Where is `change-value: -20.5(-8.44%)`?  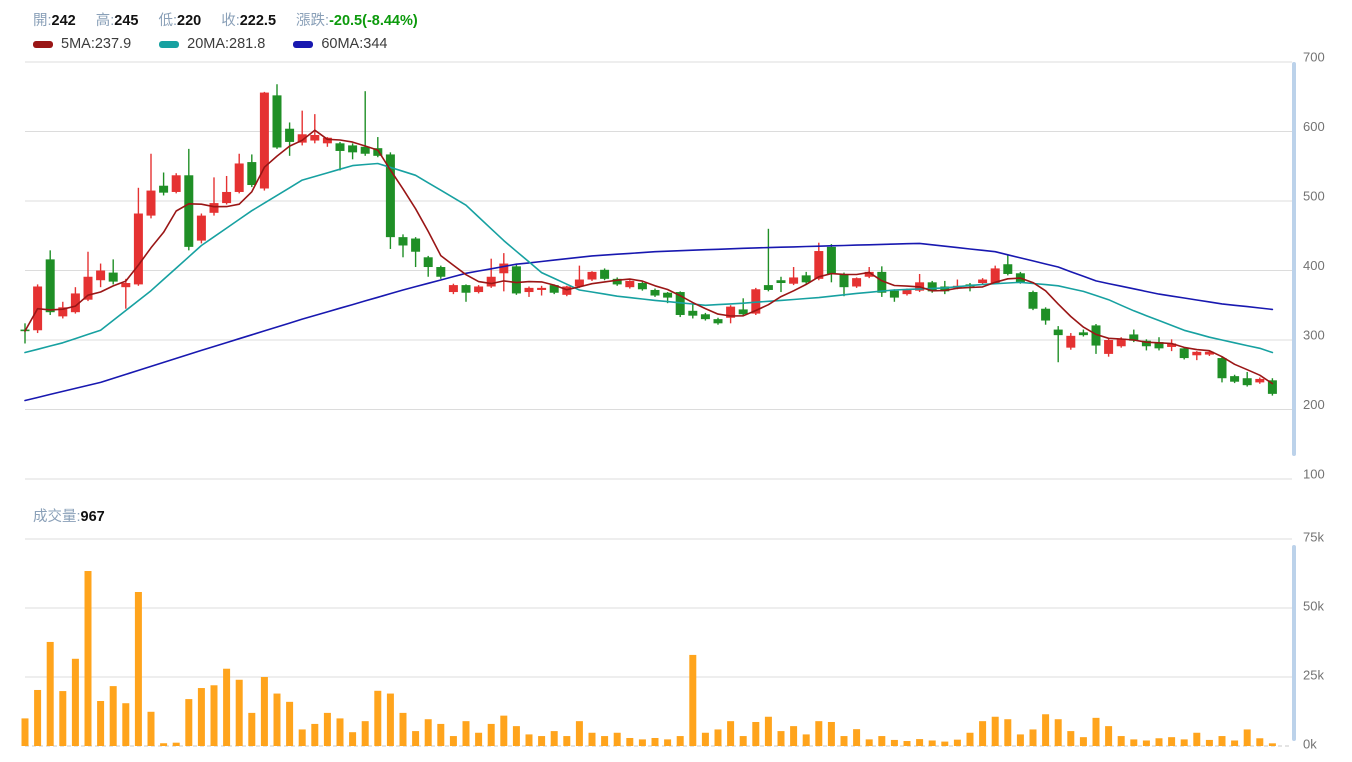
change-value: -20.5(-8.44%) is located at coordinates (373, 21).